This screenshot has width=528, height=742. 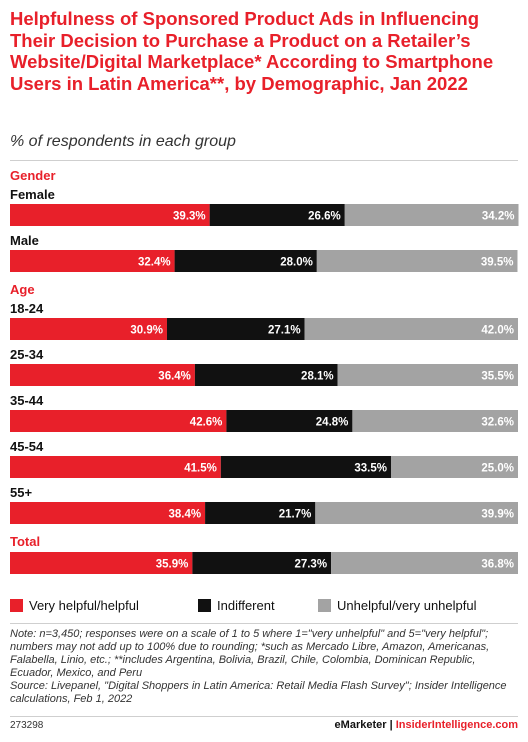 I want to click on chart-id: 273298, so click(x=27, y=725).